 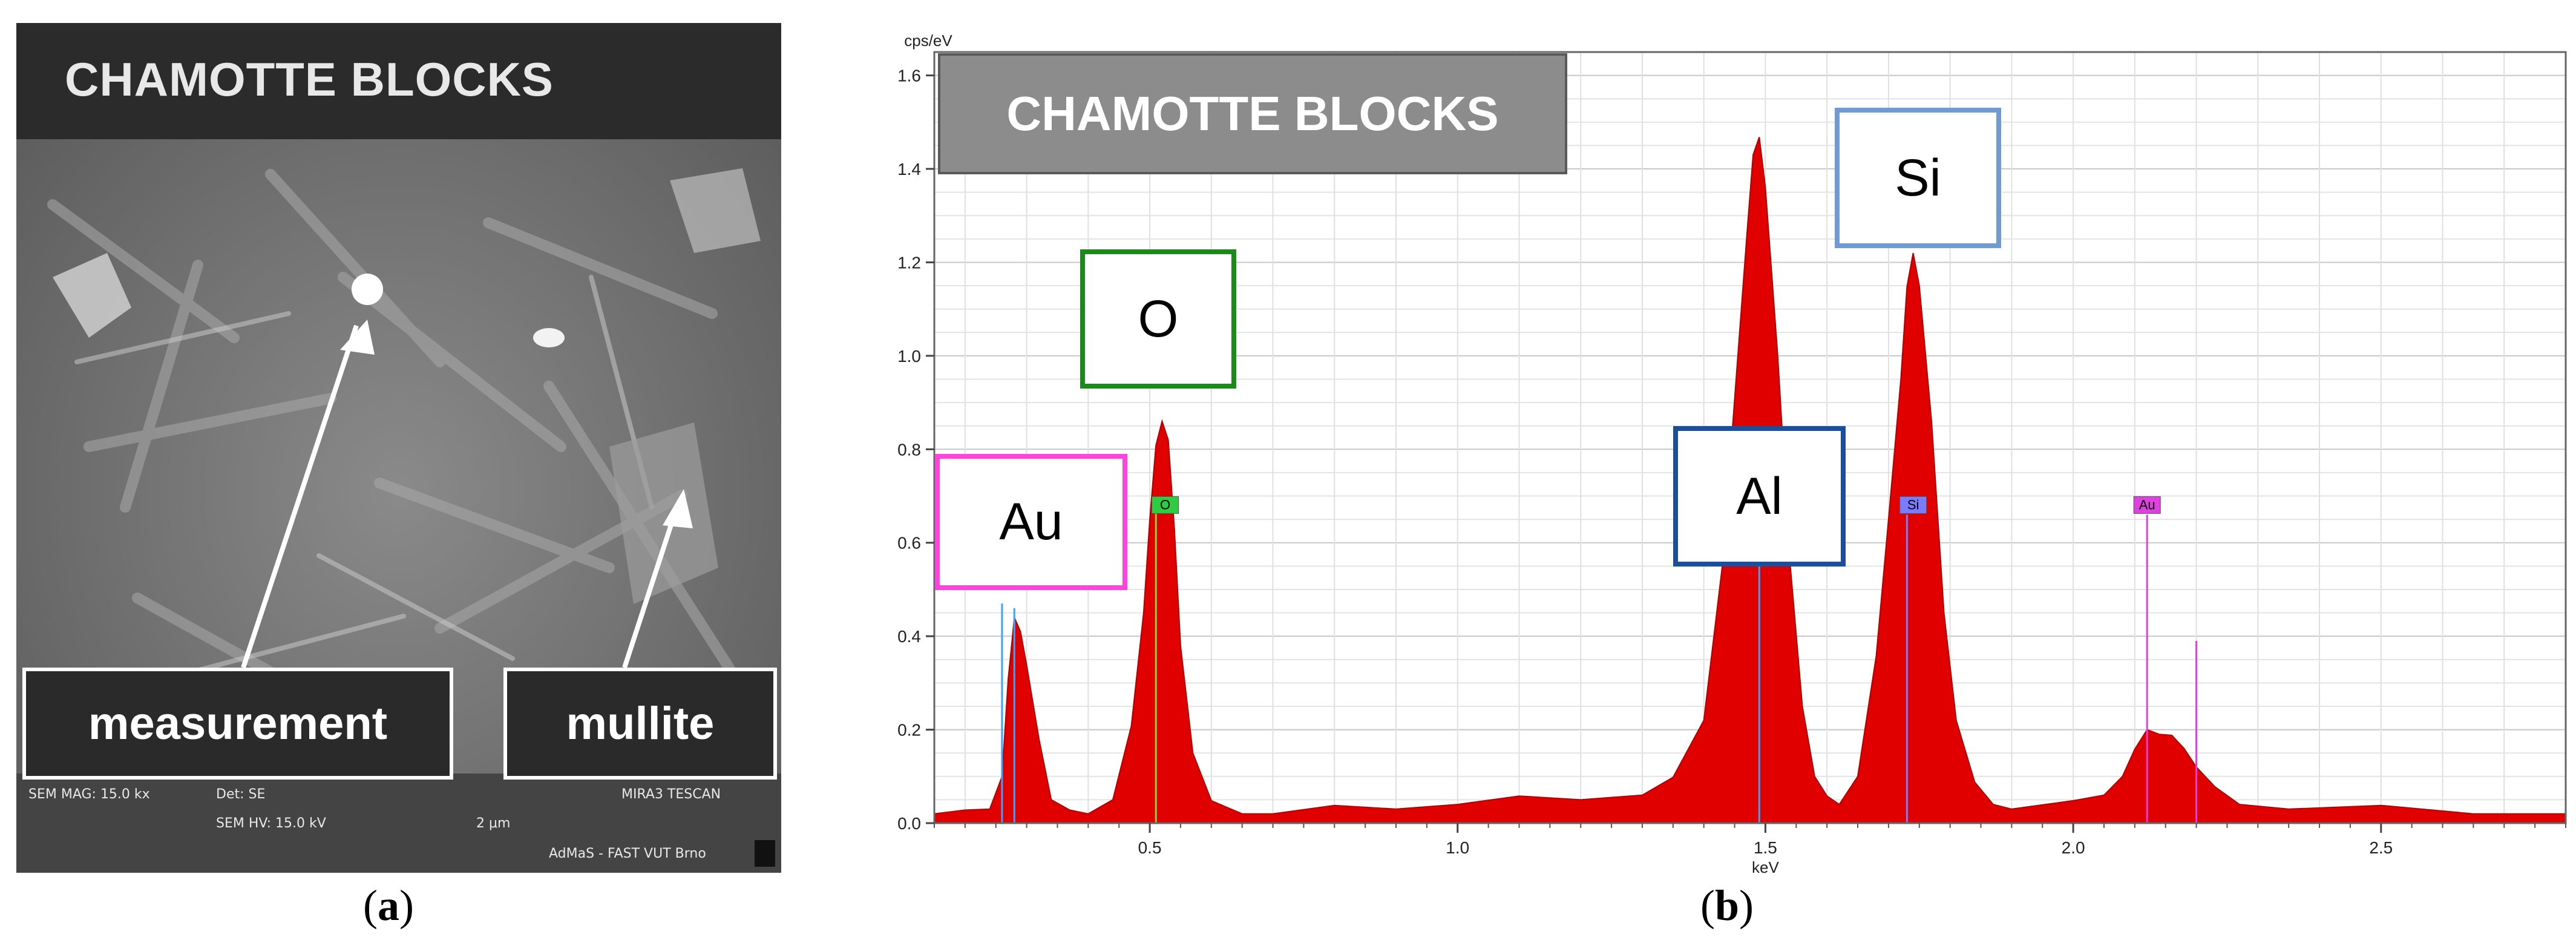 I want to click on sem-title: CHAMOTTE BLOCKS, so click(x=309, y=79).